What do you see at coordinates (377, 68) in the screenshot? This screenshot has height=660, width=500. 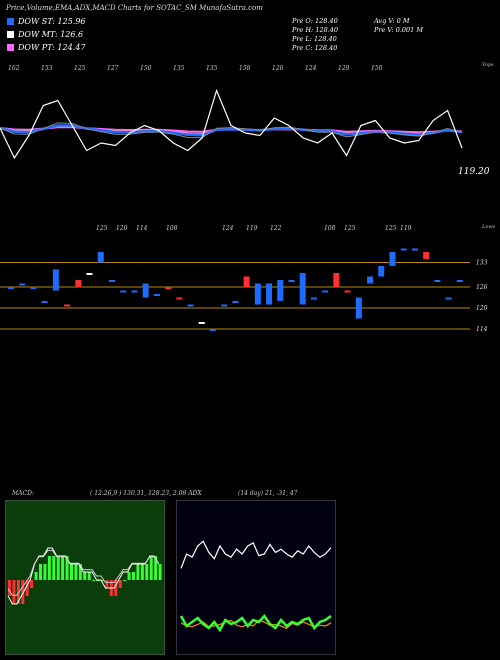 I see `tops-tick-11: 150` at bounding box center [377, 68].